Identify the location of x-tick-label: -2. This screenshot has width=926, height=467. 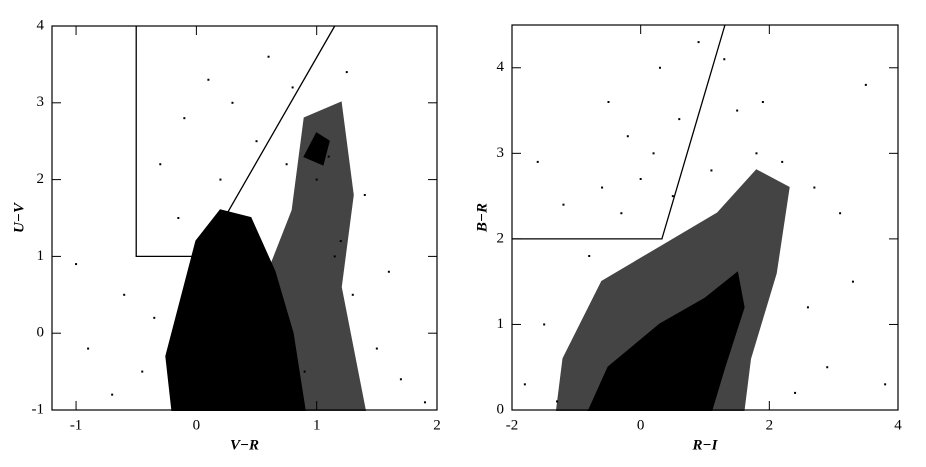
(512, 425).